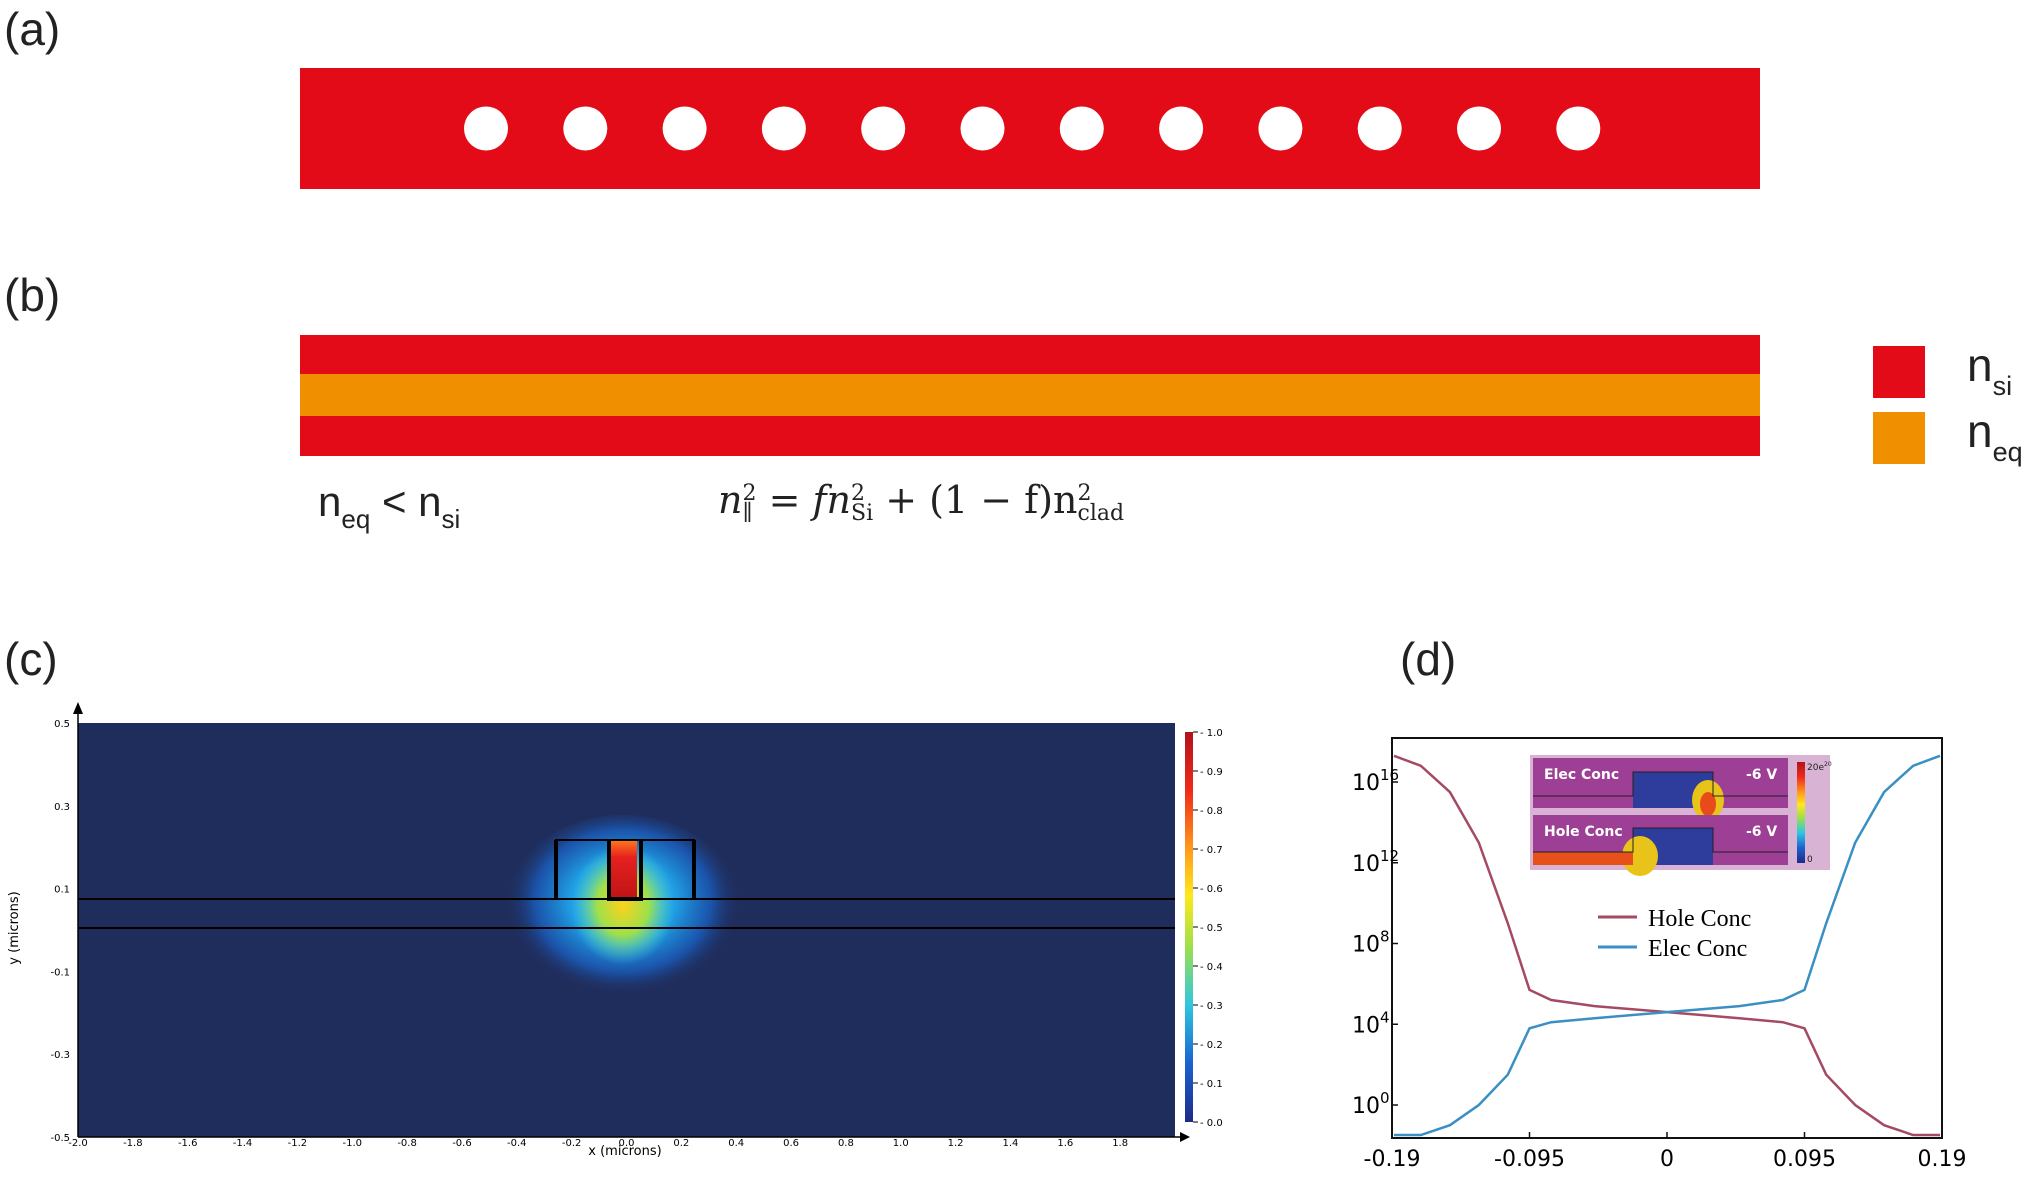  I want to click on x-tick-label: 0.095, so click(1804, 1158).